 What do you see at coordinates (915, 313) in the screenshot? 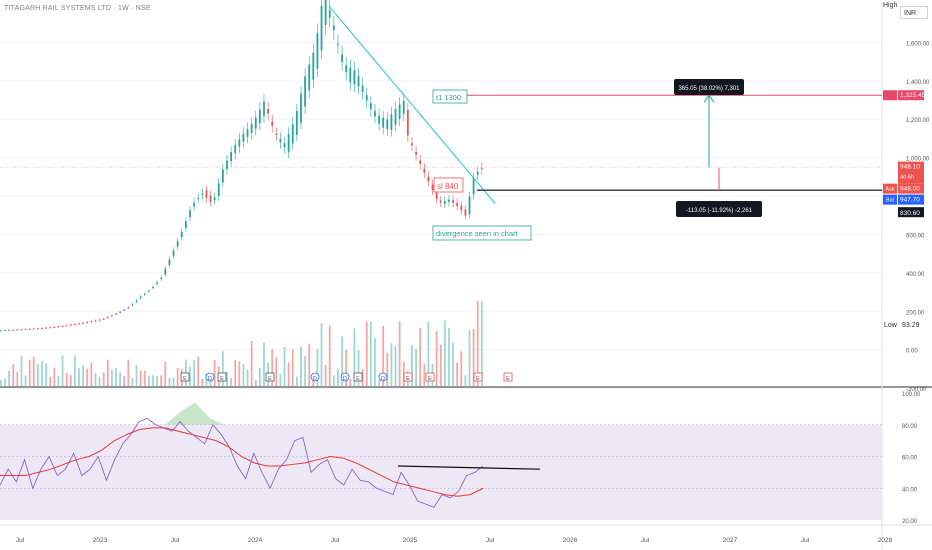
I see `price-axis-label: 200.00` at bounding box center [915, 313].